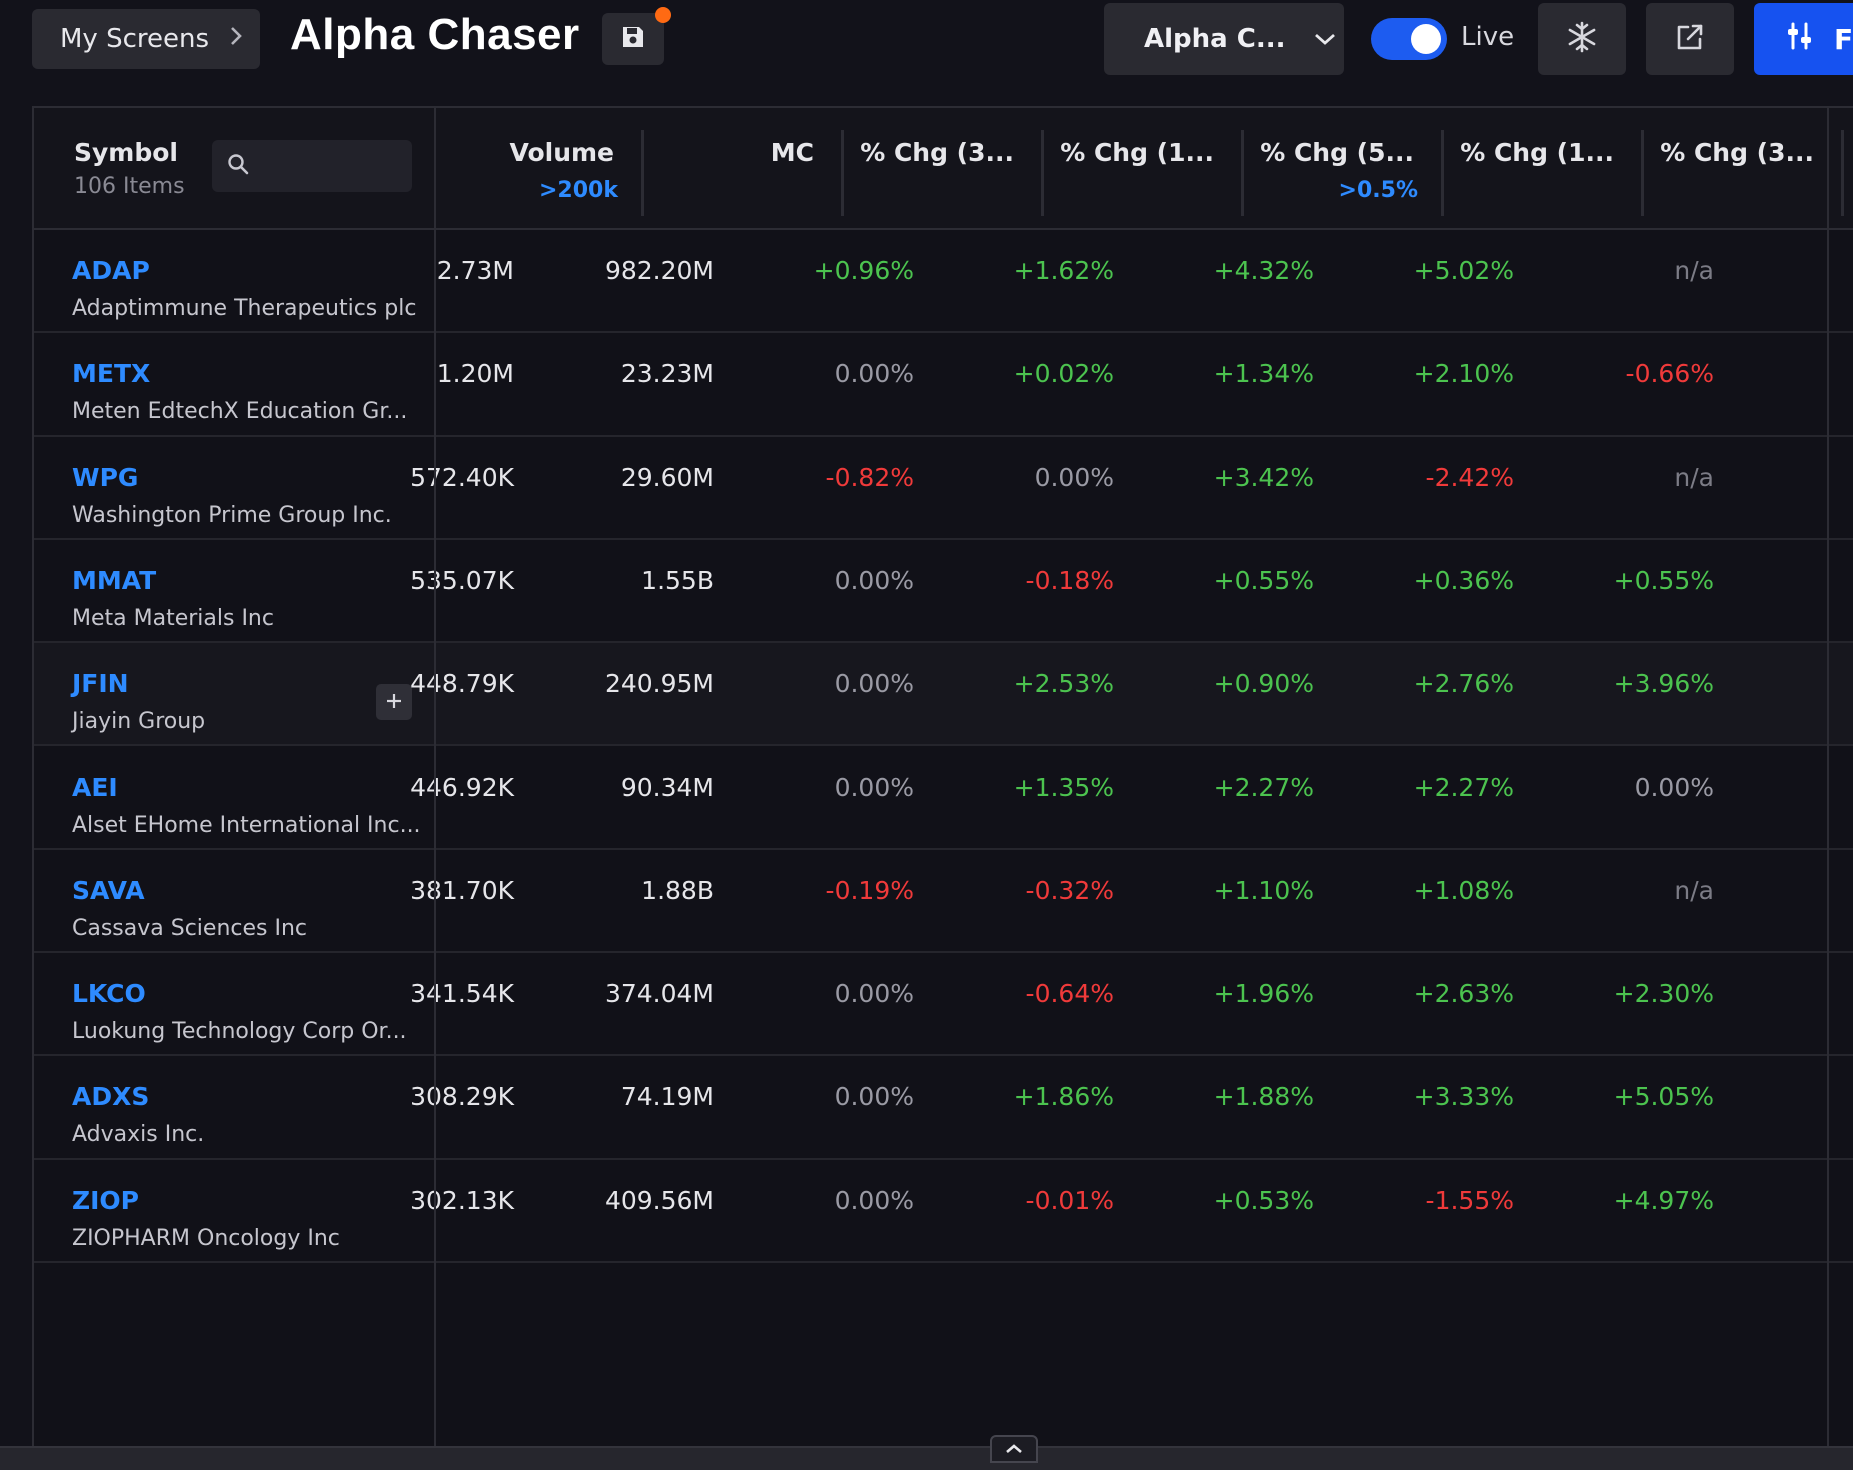  Describe the element at coordinates (540, 168) in the screenshot. I see `column-header-volume: Volume >200k` at that location.